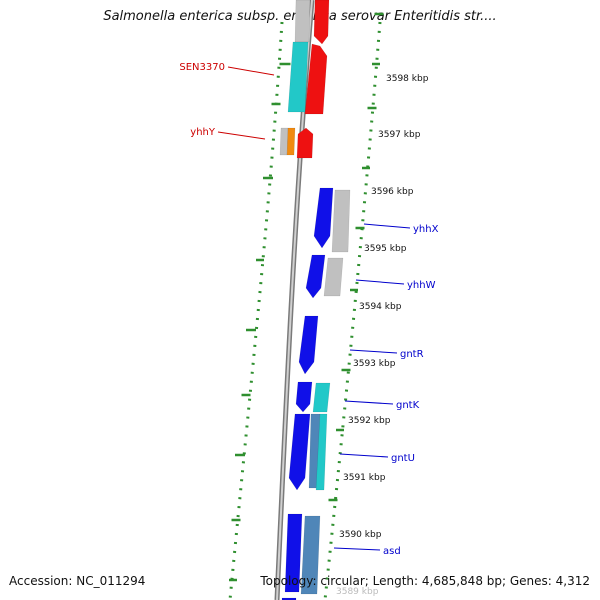  What do you see at coordinates (408, 405) in the screenshot?
I see `gene-label-gntk: gntK` at bounding box center [408, 405].